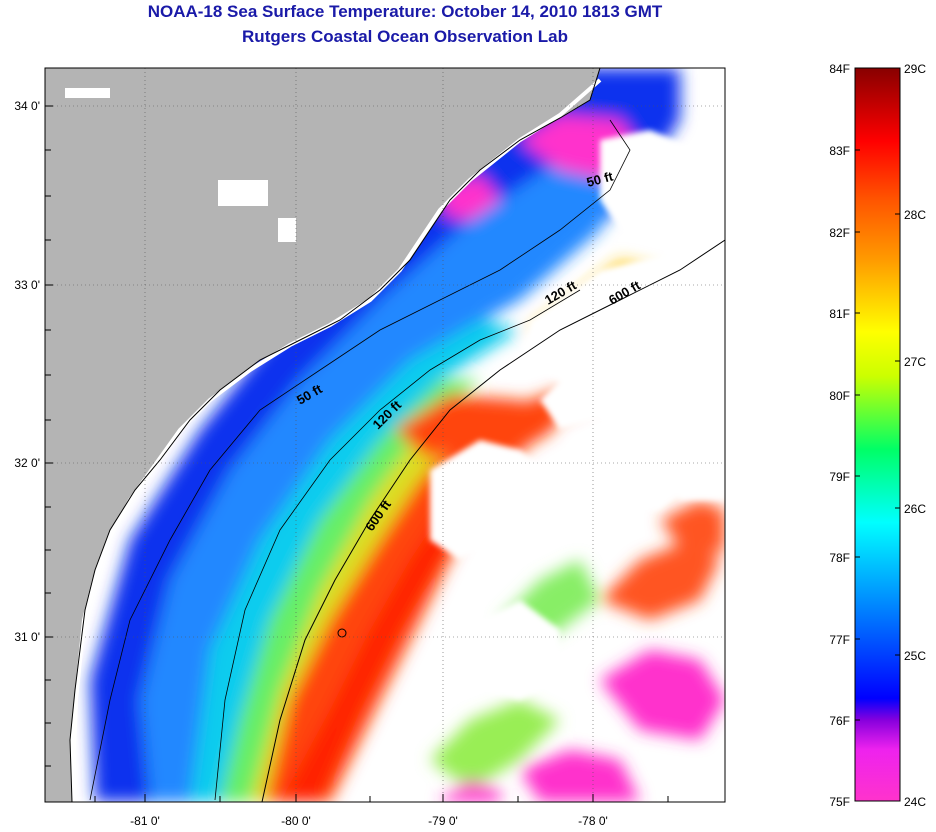  Describe the element at coordinates (915, 215) in the screenshot. I see `cbar-c-28: 28C` at that location.